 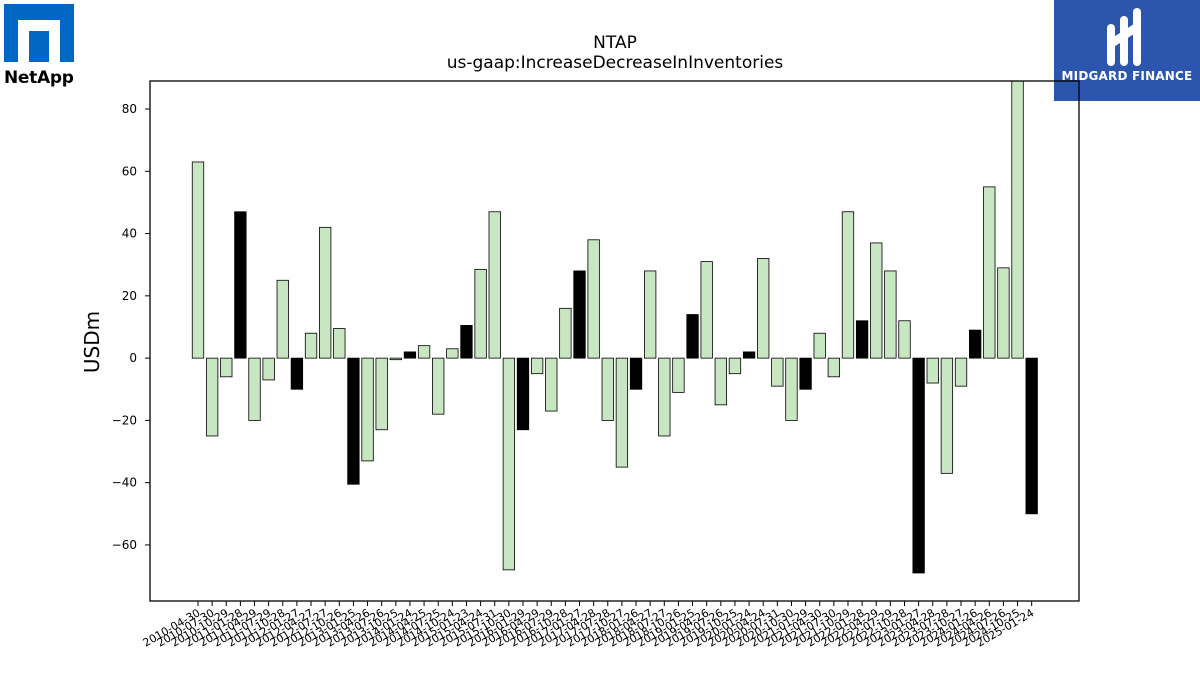 What do you see at coordinates (39, 33) in the screenshot?
I see `netapp-logo-mark-icon` at bounding box center [39, 33].